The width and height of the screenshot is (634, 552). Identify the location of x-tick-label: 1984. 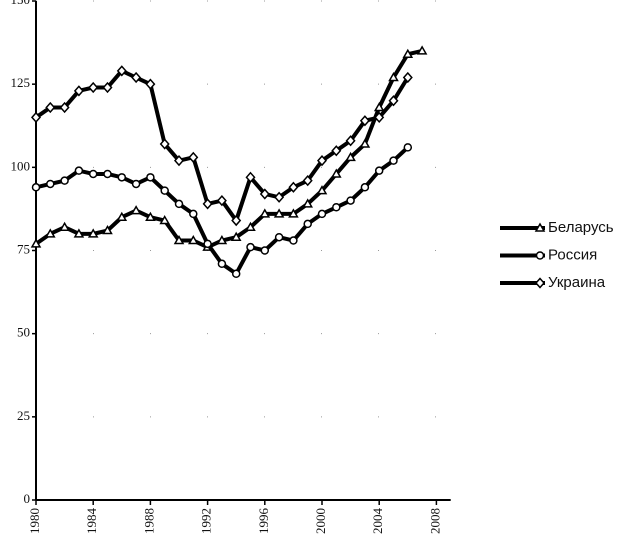
(91, 521).